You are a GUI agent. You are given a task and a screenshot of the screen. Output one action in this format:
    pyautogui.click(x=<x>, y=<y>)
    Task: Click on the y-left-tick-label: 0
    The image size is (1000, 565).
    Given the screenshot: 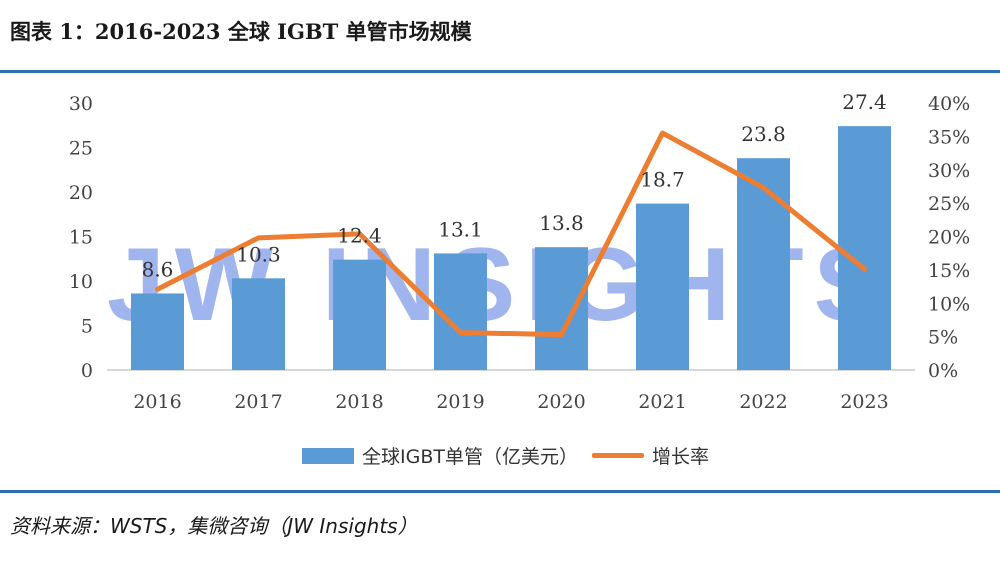 What is the action you would take?
    pyautogui.click(x=87, y=371)
    